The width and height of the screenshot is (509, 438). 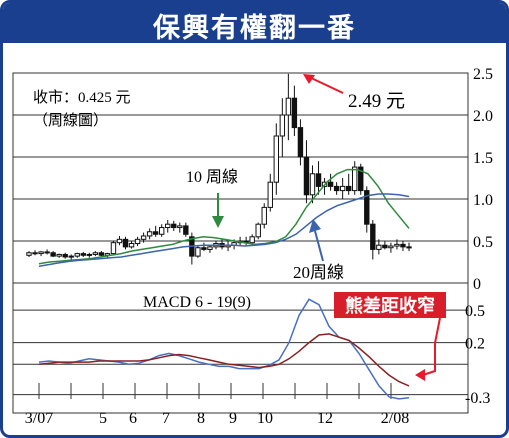 What do you see at coordinates (325, 418) in the screenshot?
I see `x-tick-label: 12` at bounding box center [325, 418].